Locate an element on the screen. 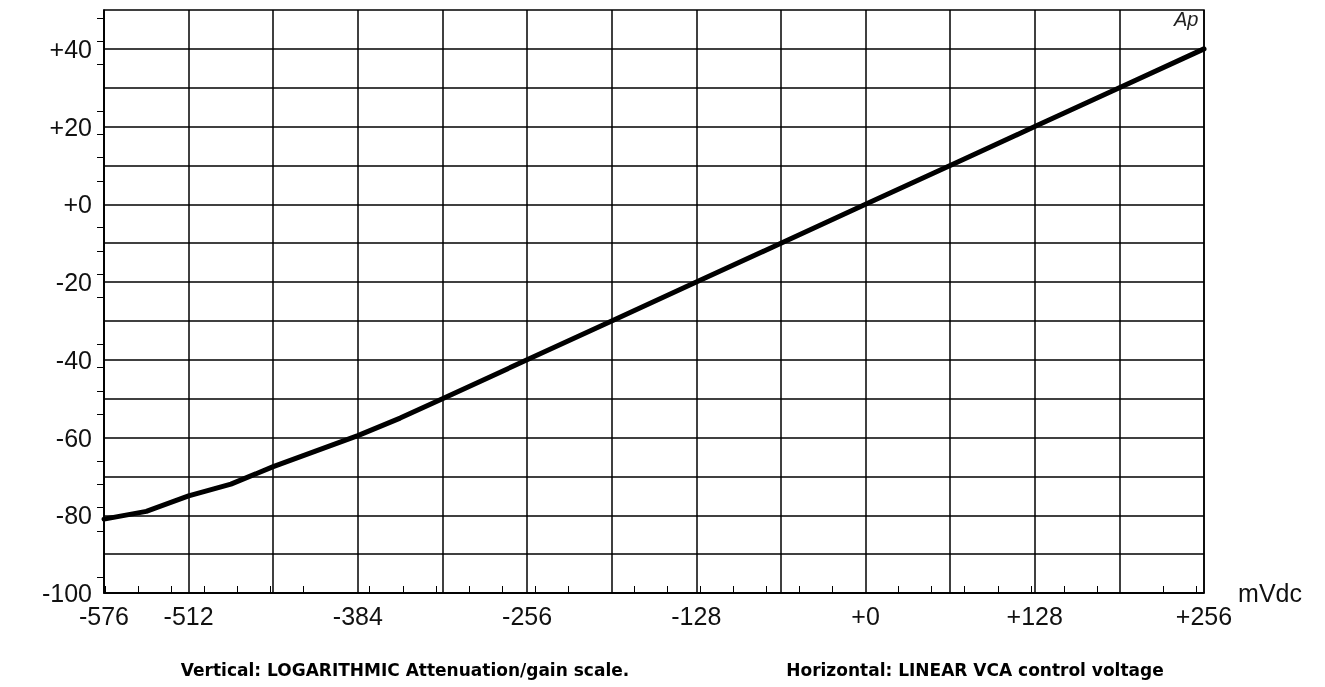 This screenshot has width=1325, height=687. x-tick-label: +128 is located at coordinates (1034, 615).